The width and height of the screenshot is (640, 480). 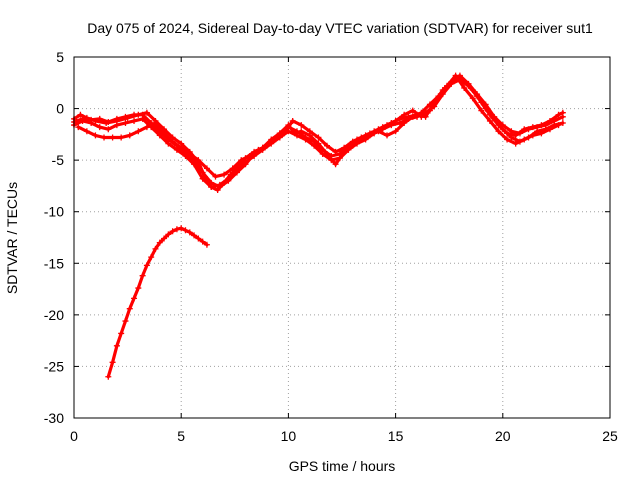 What do you see at coordinates (58, 160) in the screenshot?
I see `y-tick-label: -5` at bounding box center [58, 160].